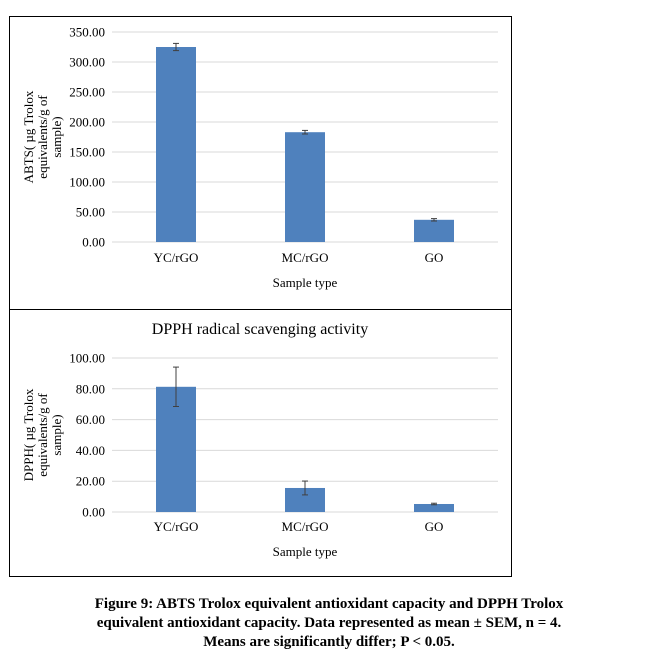  What do you see at coordinates (87, 62) in the screenshot?
I see `y-tick-label: 300.00` at bounding box center [87, 62].